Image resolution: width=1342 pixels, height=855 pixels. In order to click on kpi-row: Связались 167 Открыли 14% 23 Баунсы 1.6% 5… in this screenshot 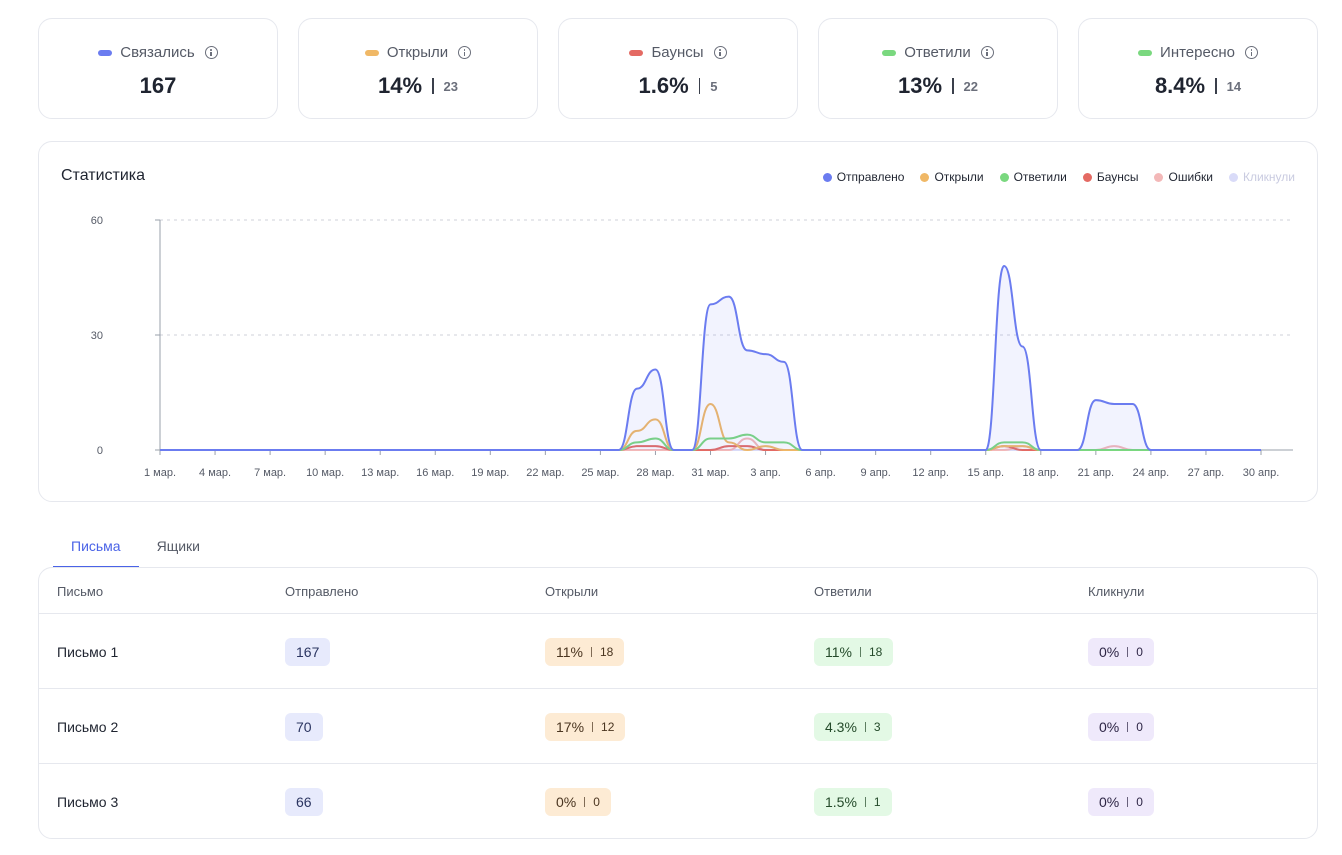, I will do `click(678, 68)`.